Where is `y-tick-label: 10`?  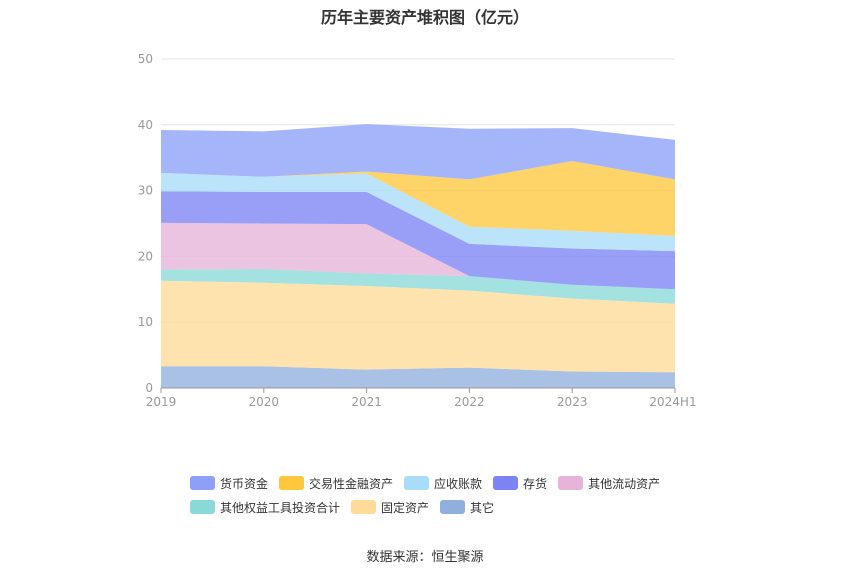
y-tick-label: 10 is located at coordinates (145, 322).